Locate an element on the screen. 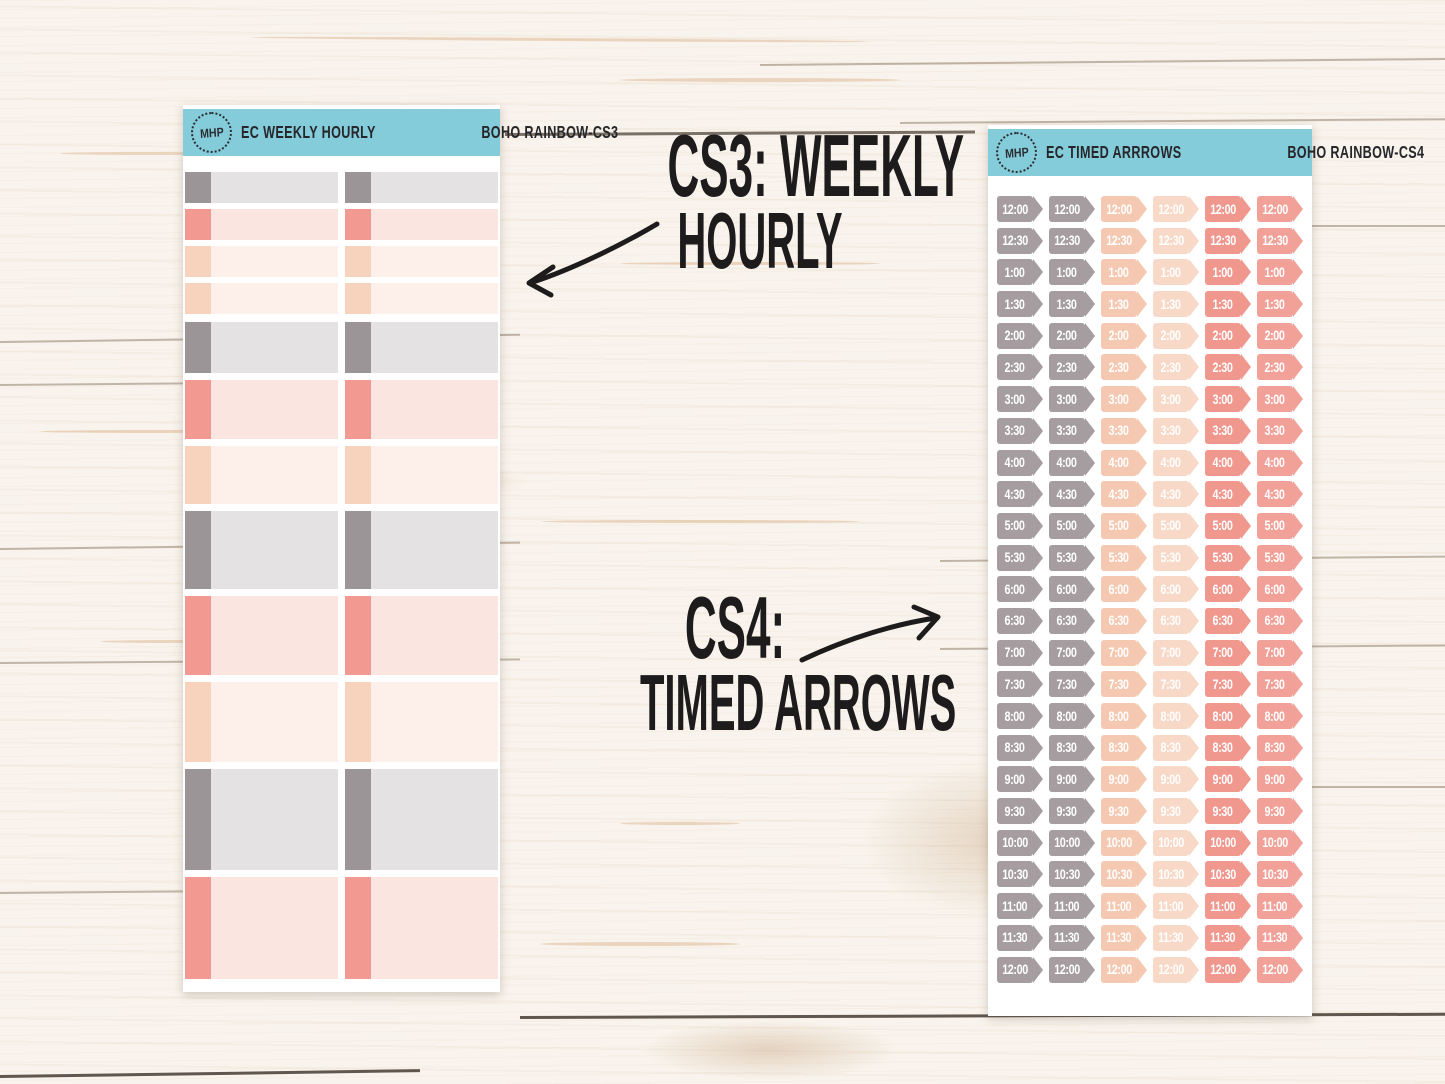  time-arrow-sticker: 10:00 is located at coordinates (1124, 842).